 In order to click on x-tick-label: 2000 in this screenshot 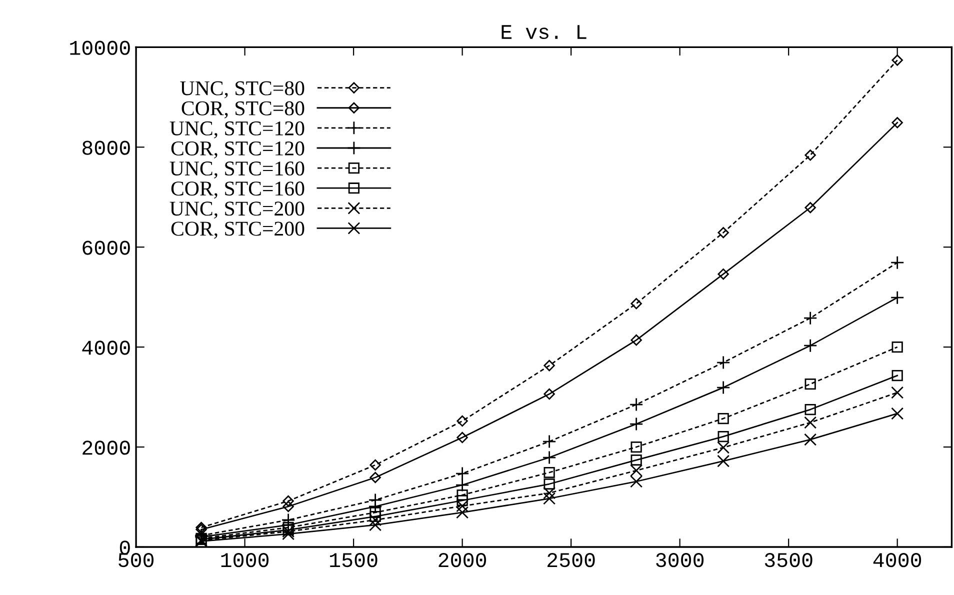, I will do `click(462, 560)`.